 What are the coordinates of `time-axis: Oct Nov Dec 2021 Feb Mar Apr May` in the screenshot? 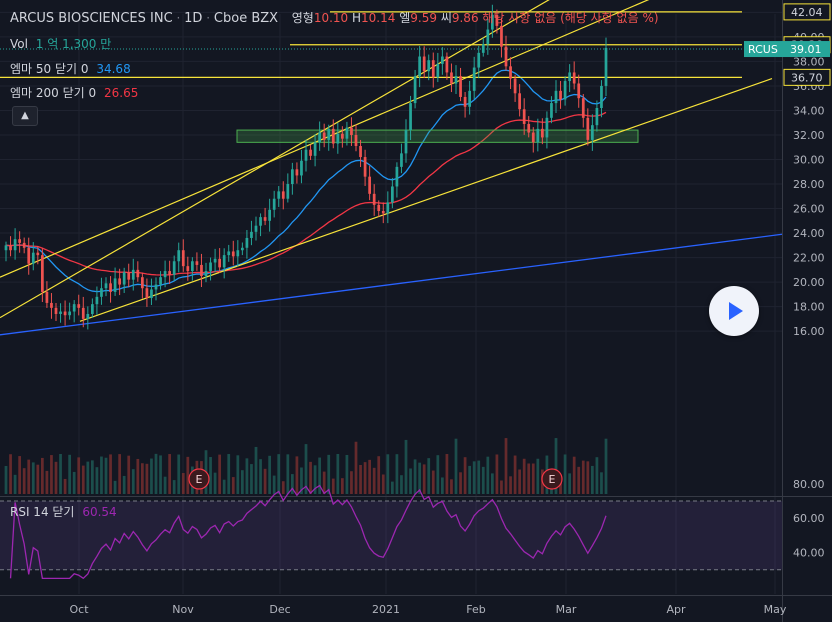 It's located at (427, 609).